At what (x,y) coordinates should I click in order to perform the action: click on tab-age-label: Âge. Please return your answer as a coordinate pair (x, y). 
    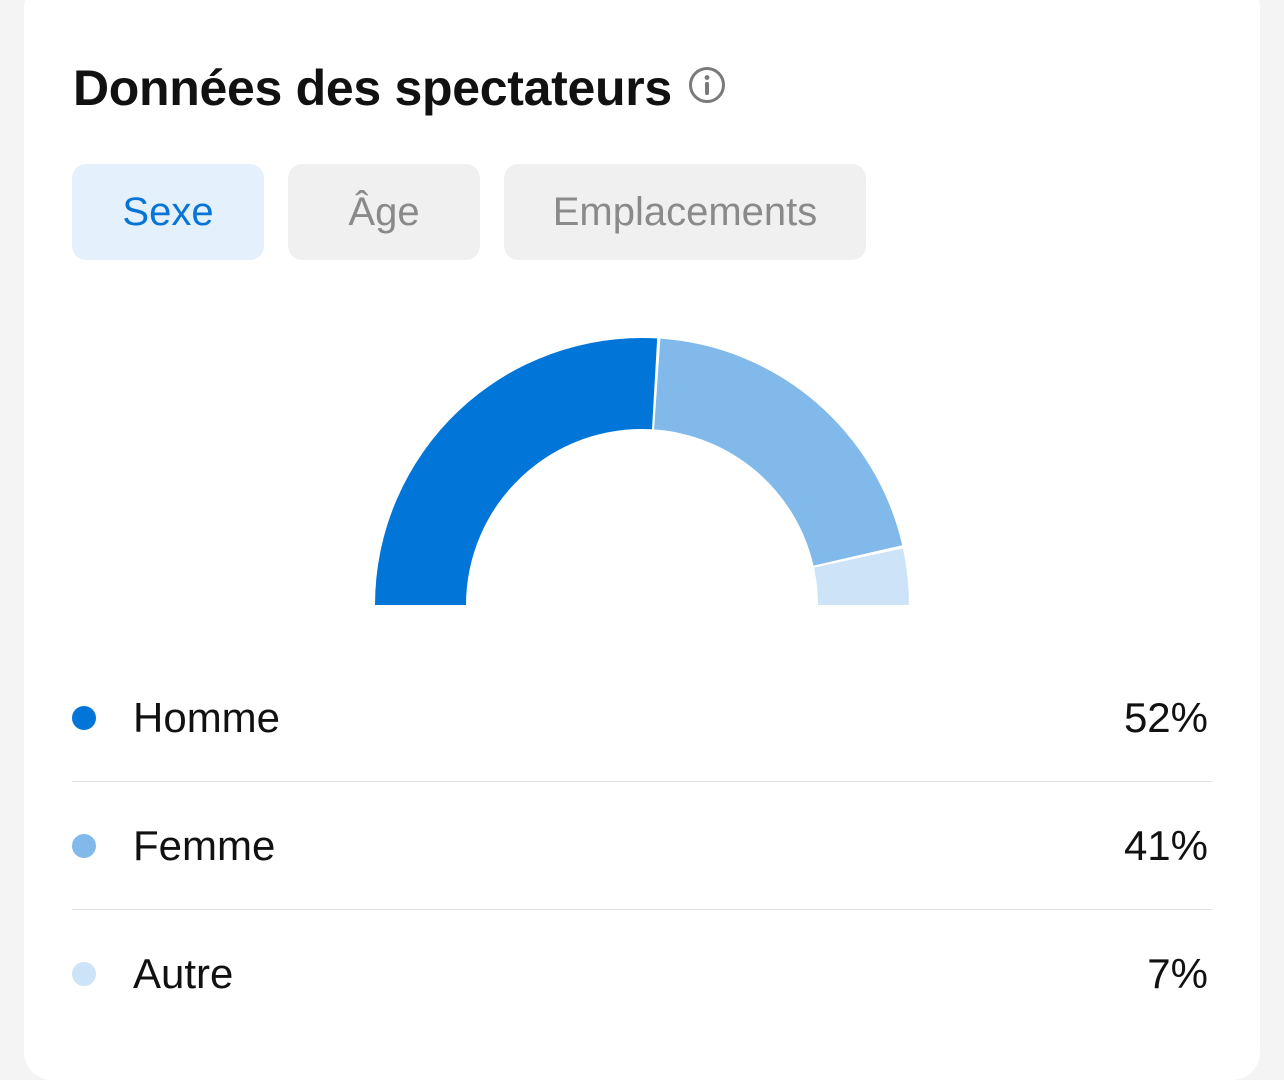
    Looking at the image, I should click on (384, 211).